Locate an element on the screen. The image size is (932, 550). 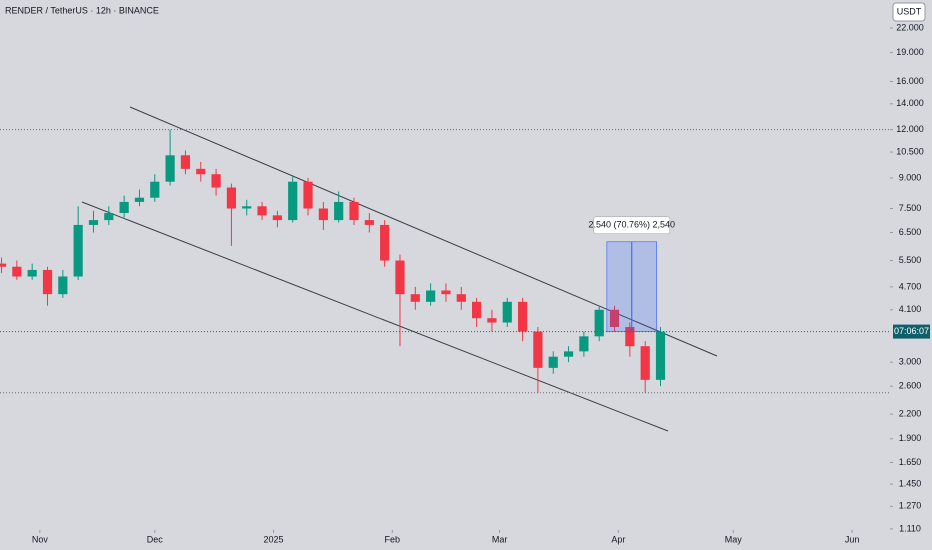
chart-title: RENDER / TetherUS · 12h · BINANCE is located at coordinates (82, 10).